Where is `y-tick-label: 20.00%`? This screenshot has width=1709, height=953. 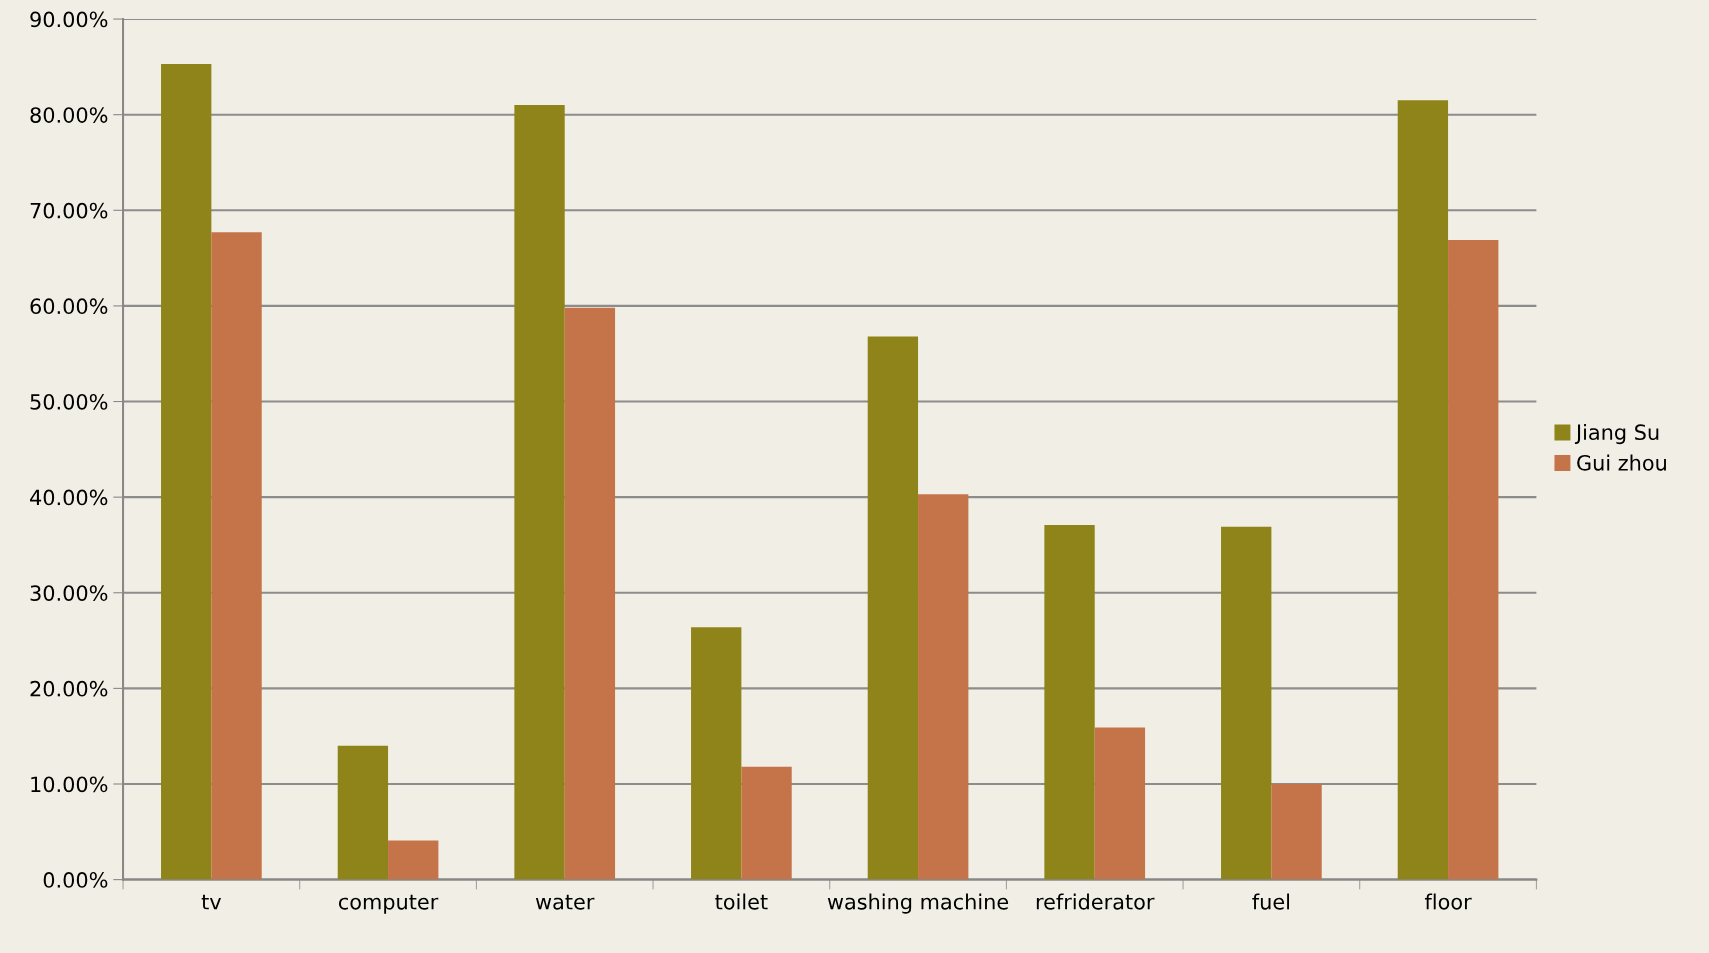 y-tick-label: 20.00% is located at coordinates (69, 688).